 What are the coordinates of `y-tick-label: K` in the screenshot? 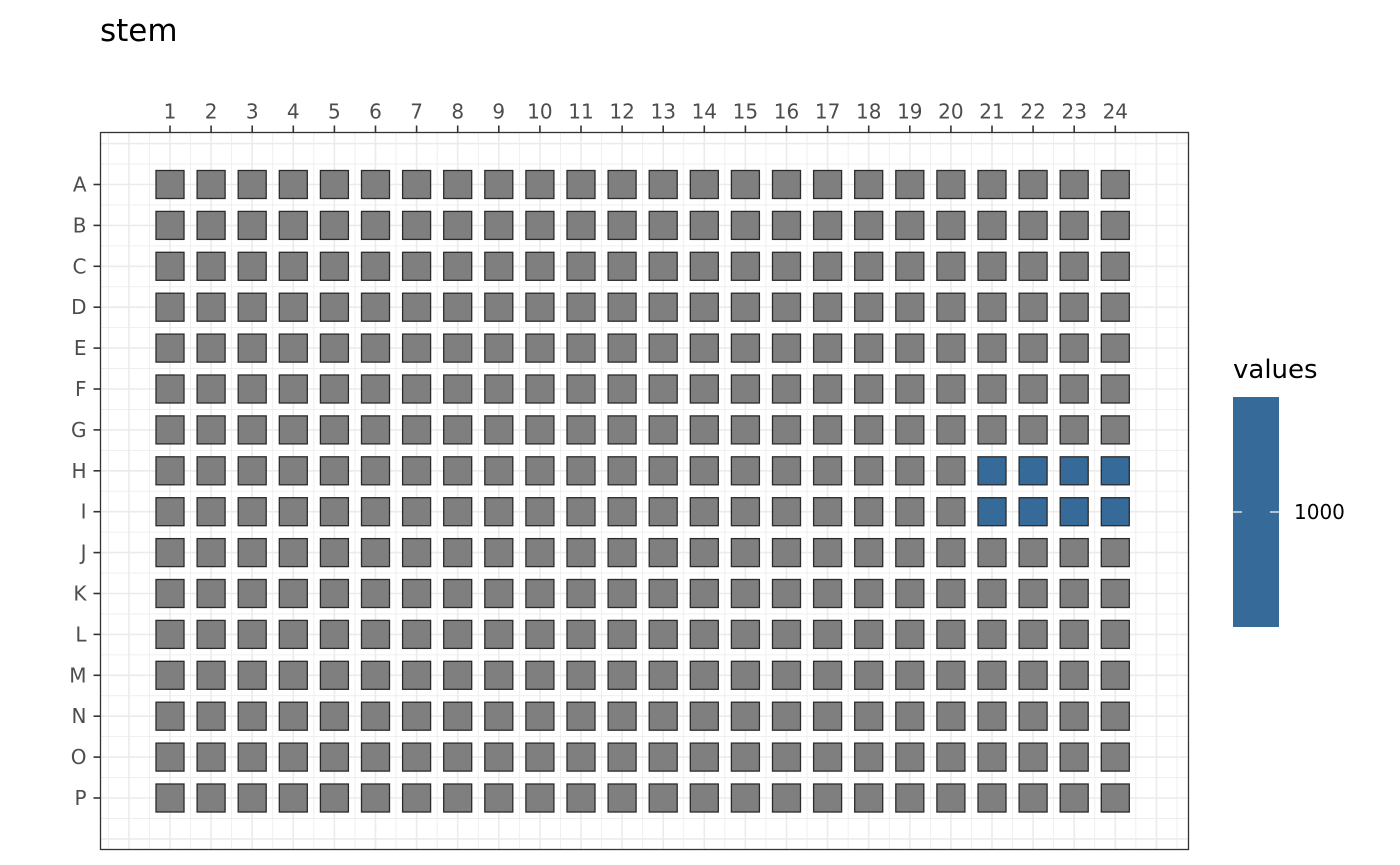 It's located at (80, 594).